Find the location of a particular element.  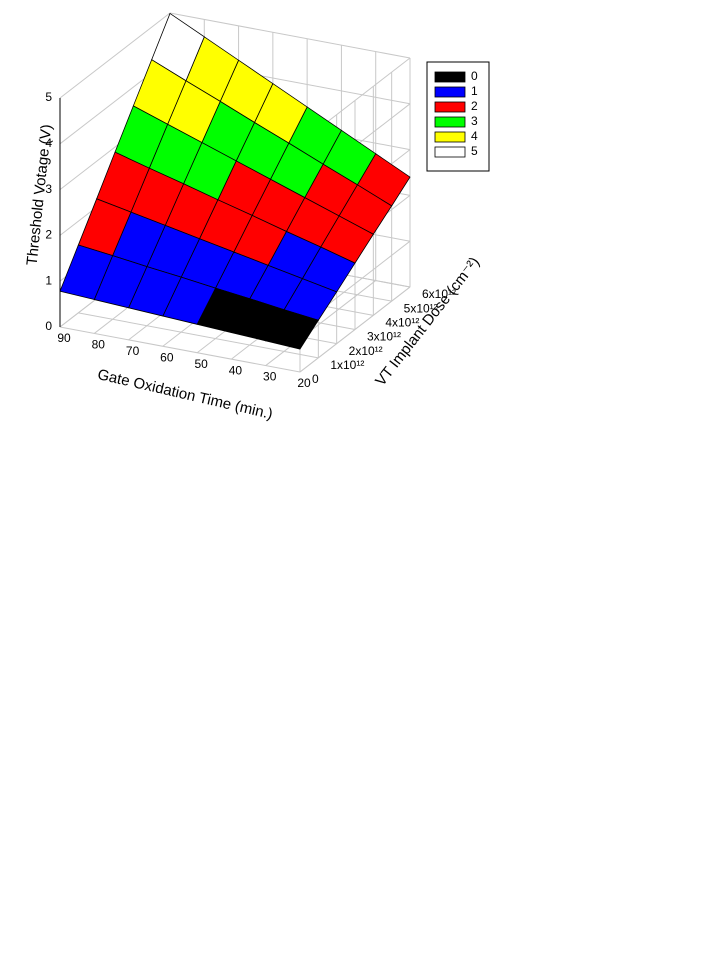

x-tick-label: 60 is located at coordinates (167, 357).